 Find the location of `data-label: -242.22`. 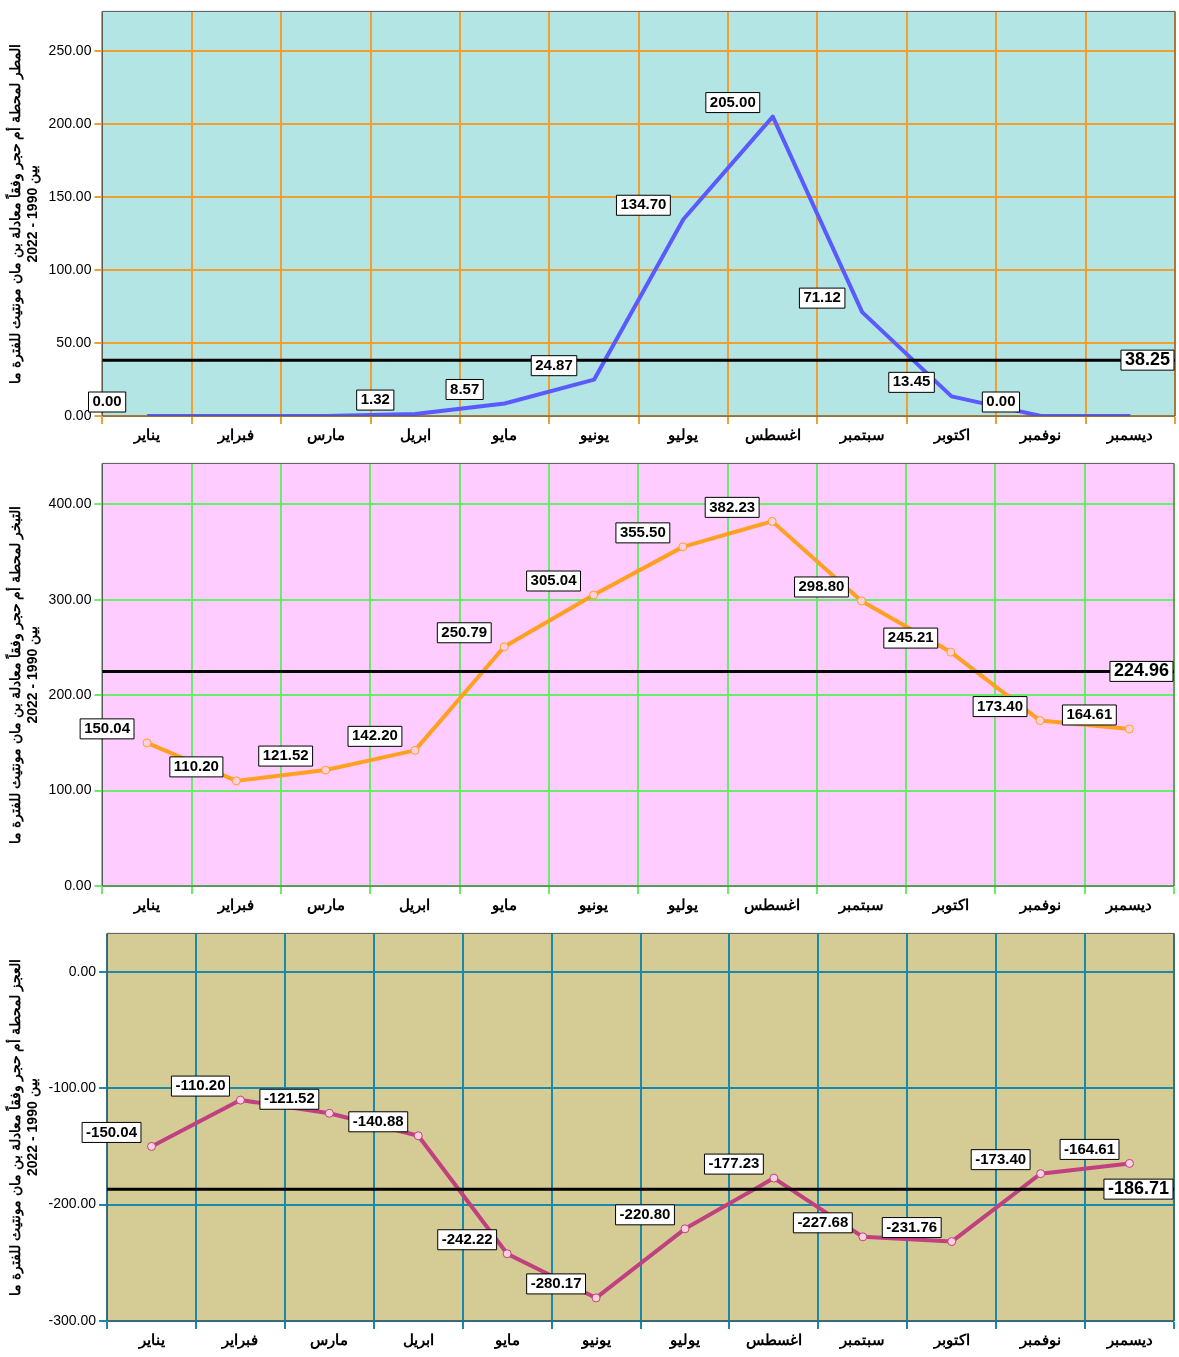

data-label: -242.22 is located at coordinates (467, 1238).